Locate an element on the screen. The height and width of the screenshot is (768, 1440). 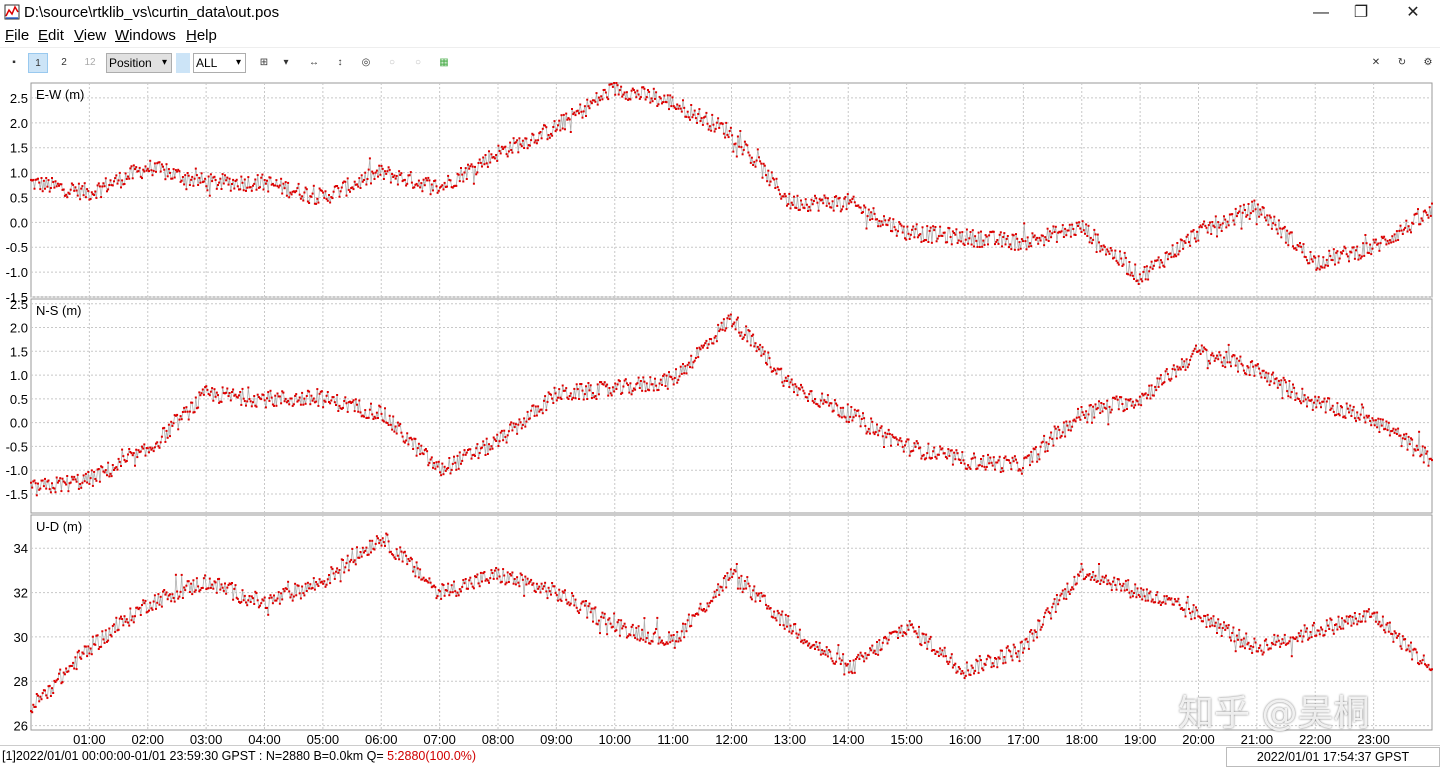
dropdown-arrow-icon: ▾ is located at coordinates (286, 62).